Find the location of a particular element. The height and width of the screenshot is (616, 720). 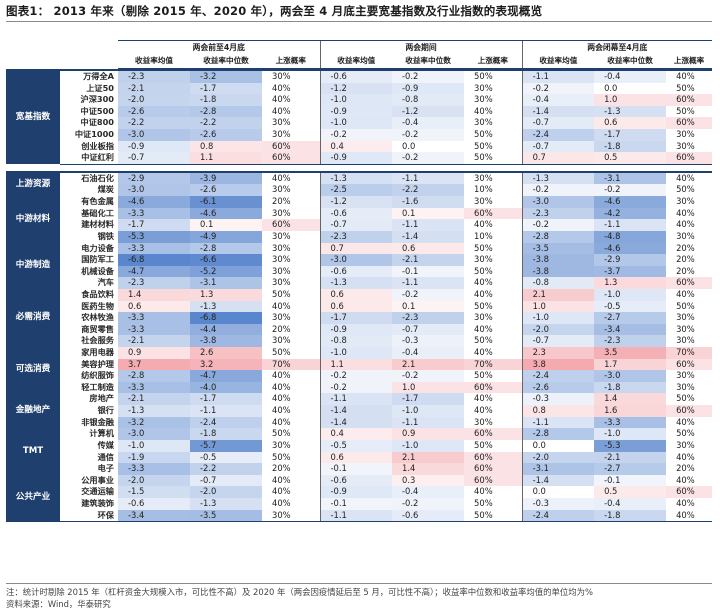

mean-return-cell: -0.7 is located at coordinates (558, 123).